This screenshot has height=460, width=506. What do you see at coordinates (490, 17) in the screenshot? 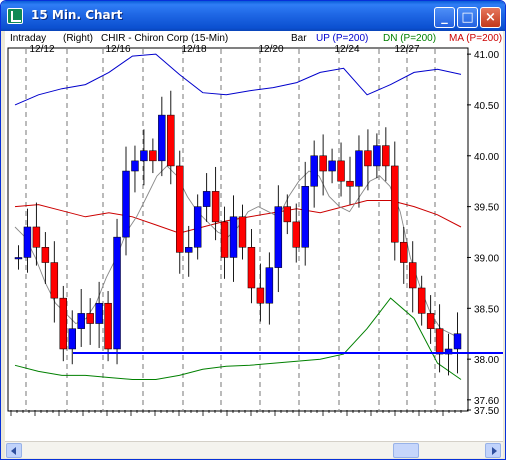
I see `close-button: ×` at bounding box center [490, 17].